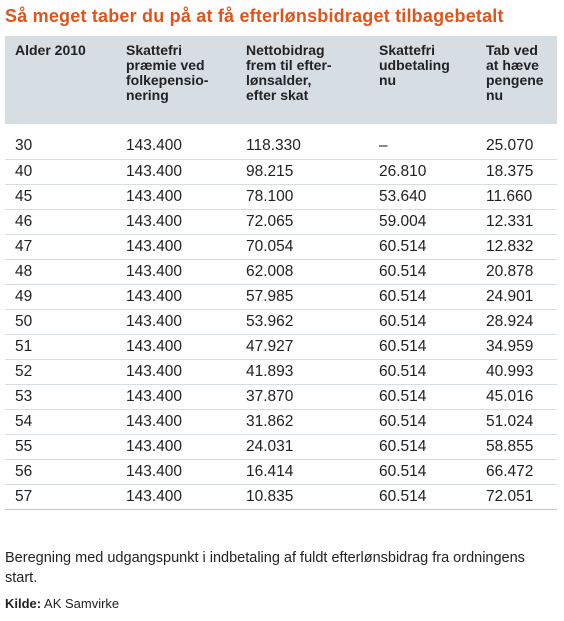 Image resolution: width=564 pixels, height=621 pixels. I want to click on table-cell: 72.051, so click(516, 497).